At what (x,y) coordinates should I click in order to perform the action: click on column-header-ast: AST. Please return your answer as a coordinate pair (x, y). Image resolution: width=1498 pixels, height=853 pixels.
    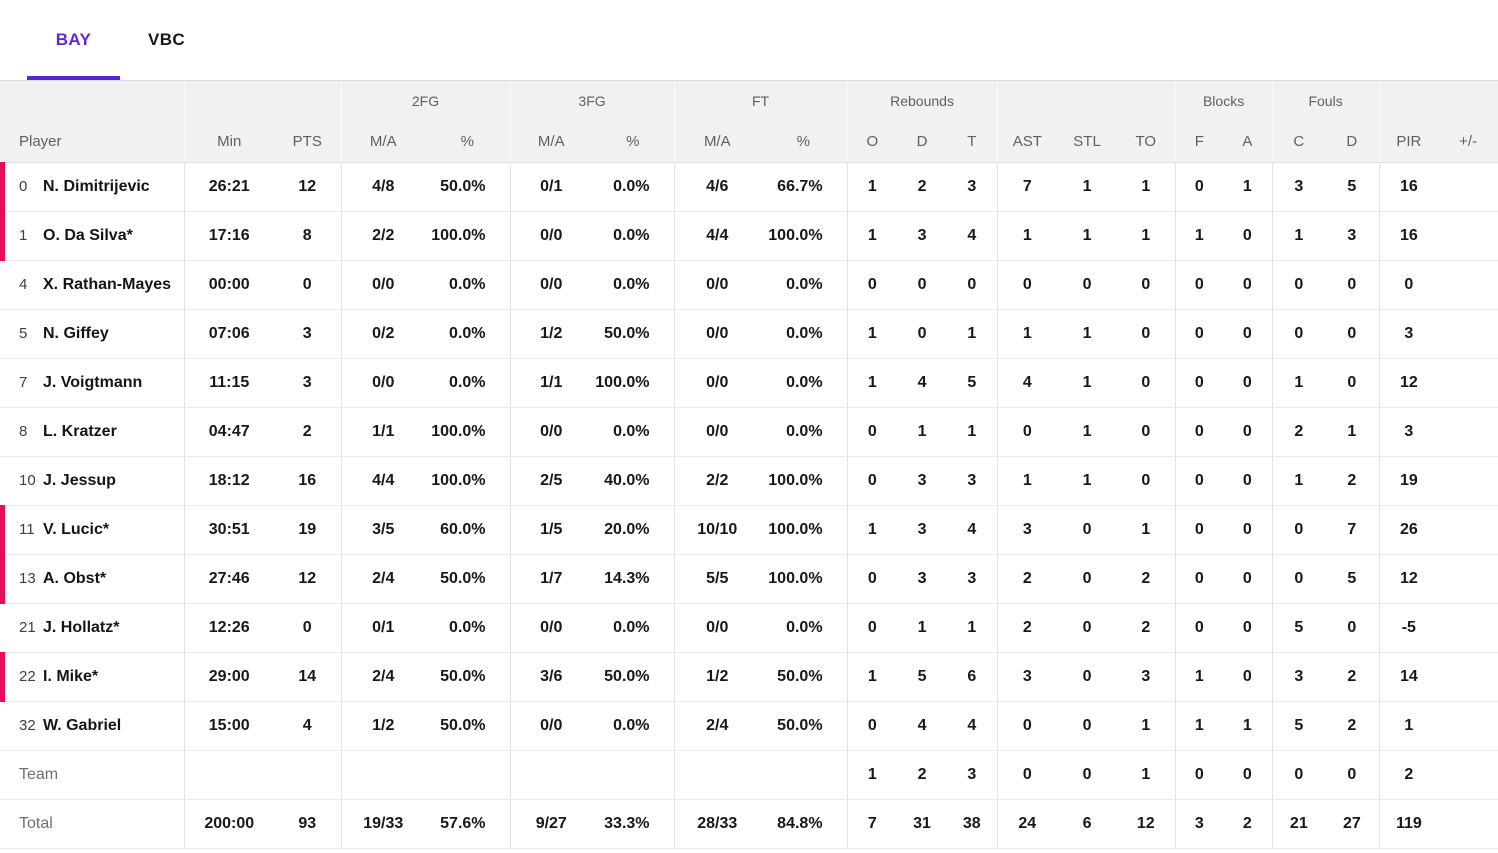
    Looking at the image, I should click on (1027, 141).